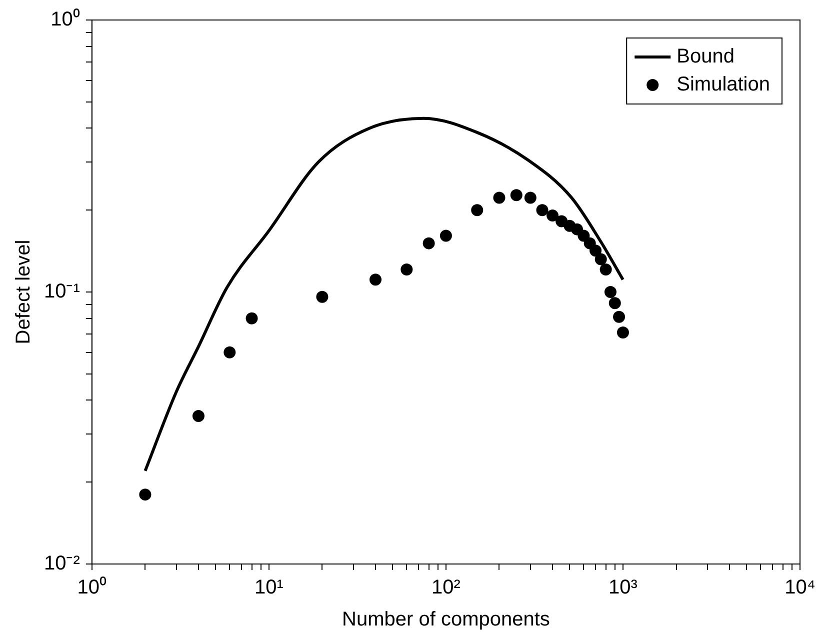 The width and height of the screenshot is (835, 634). I want to click on x-tick-label: 10⁴, so click(800, 587).